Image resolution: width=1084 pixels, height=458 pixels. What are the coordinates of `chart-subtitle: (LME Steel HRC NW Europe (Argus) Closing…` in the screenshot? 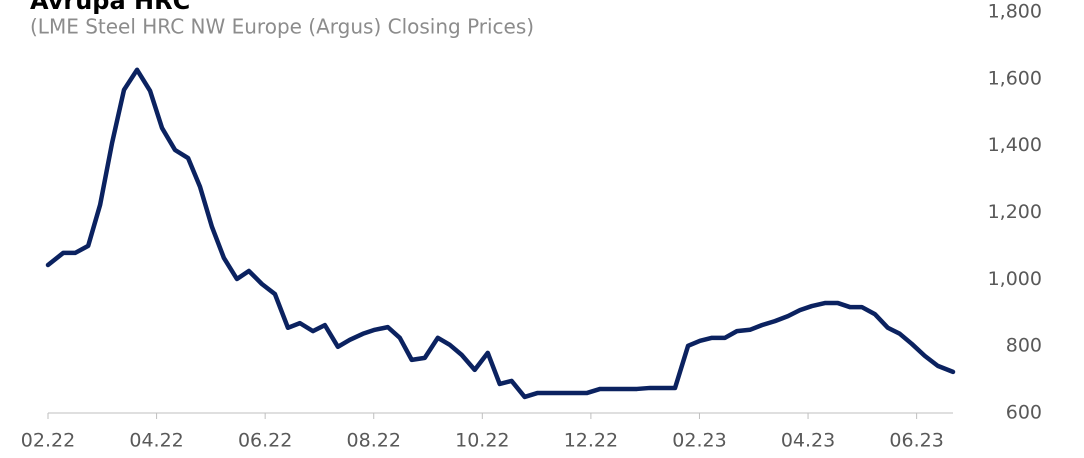 It's located at (282, 27).